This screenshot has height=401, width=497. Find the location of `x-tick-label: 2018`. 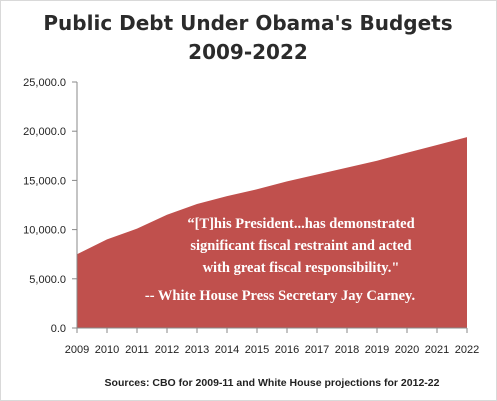

x-tick-label: 2018 is located at coordinates (347, 350).